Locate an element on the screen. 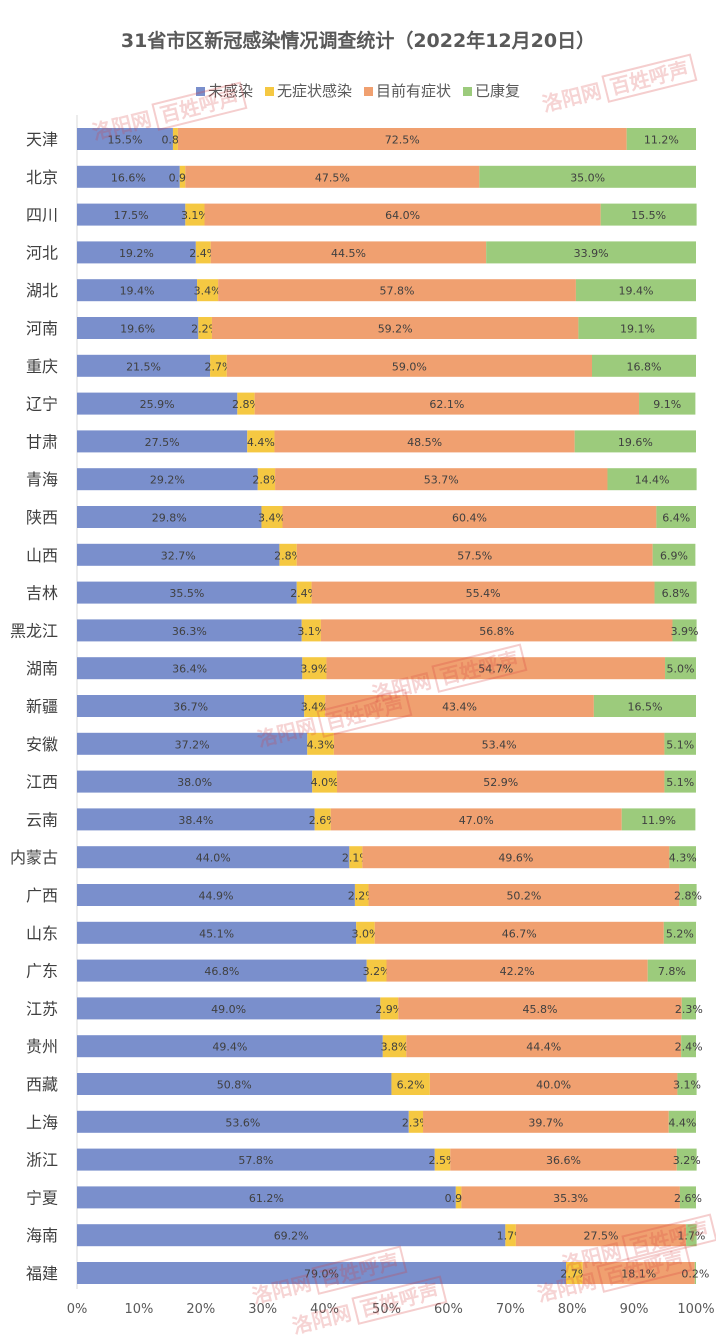 The width and height of the screenshot is (716, 1340). data-label: 54.7% is located at coordinates (495, 669).